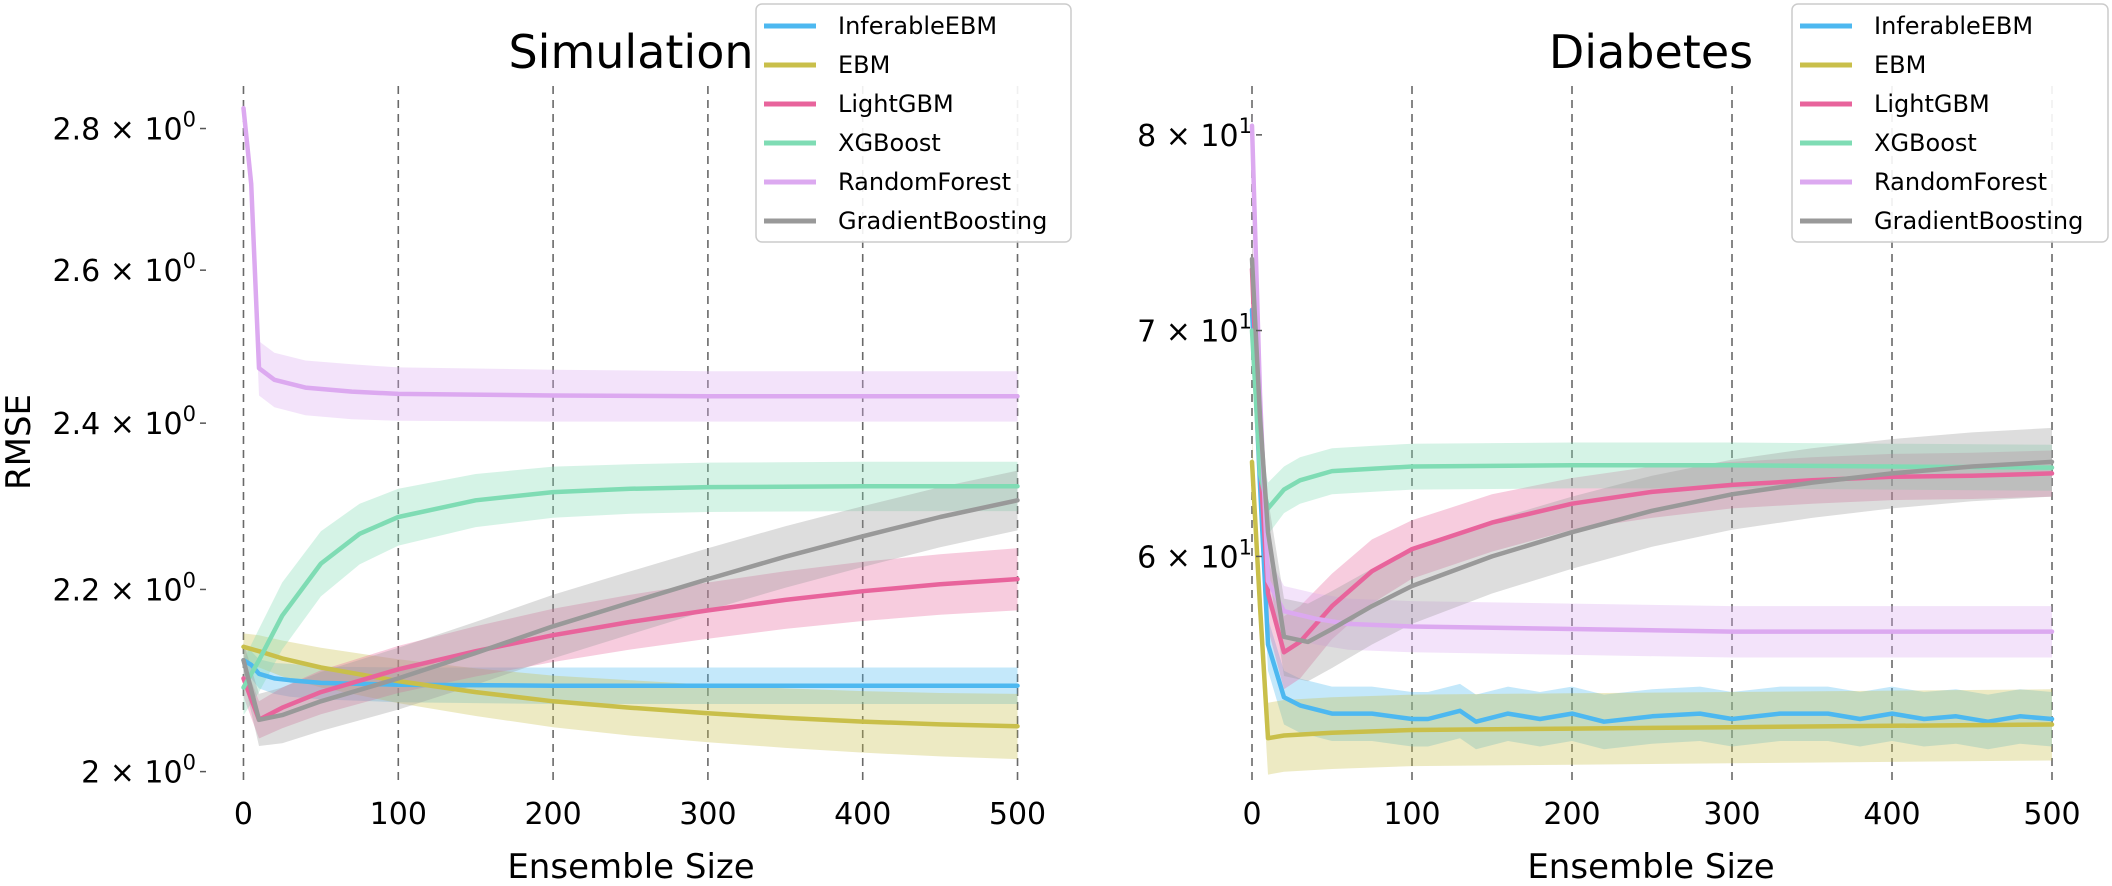 The width and height of the screenshot is (2112, 886). I want to click on line-LightGBM, so click(630, 649).